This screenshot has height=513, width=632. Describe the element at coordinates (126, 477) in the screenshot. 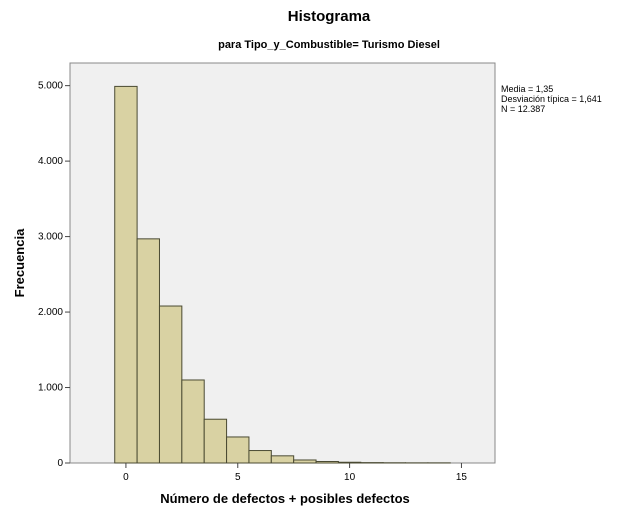

I see `x-tick-label: 0` at that location.